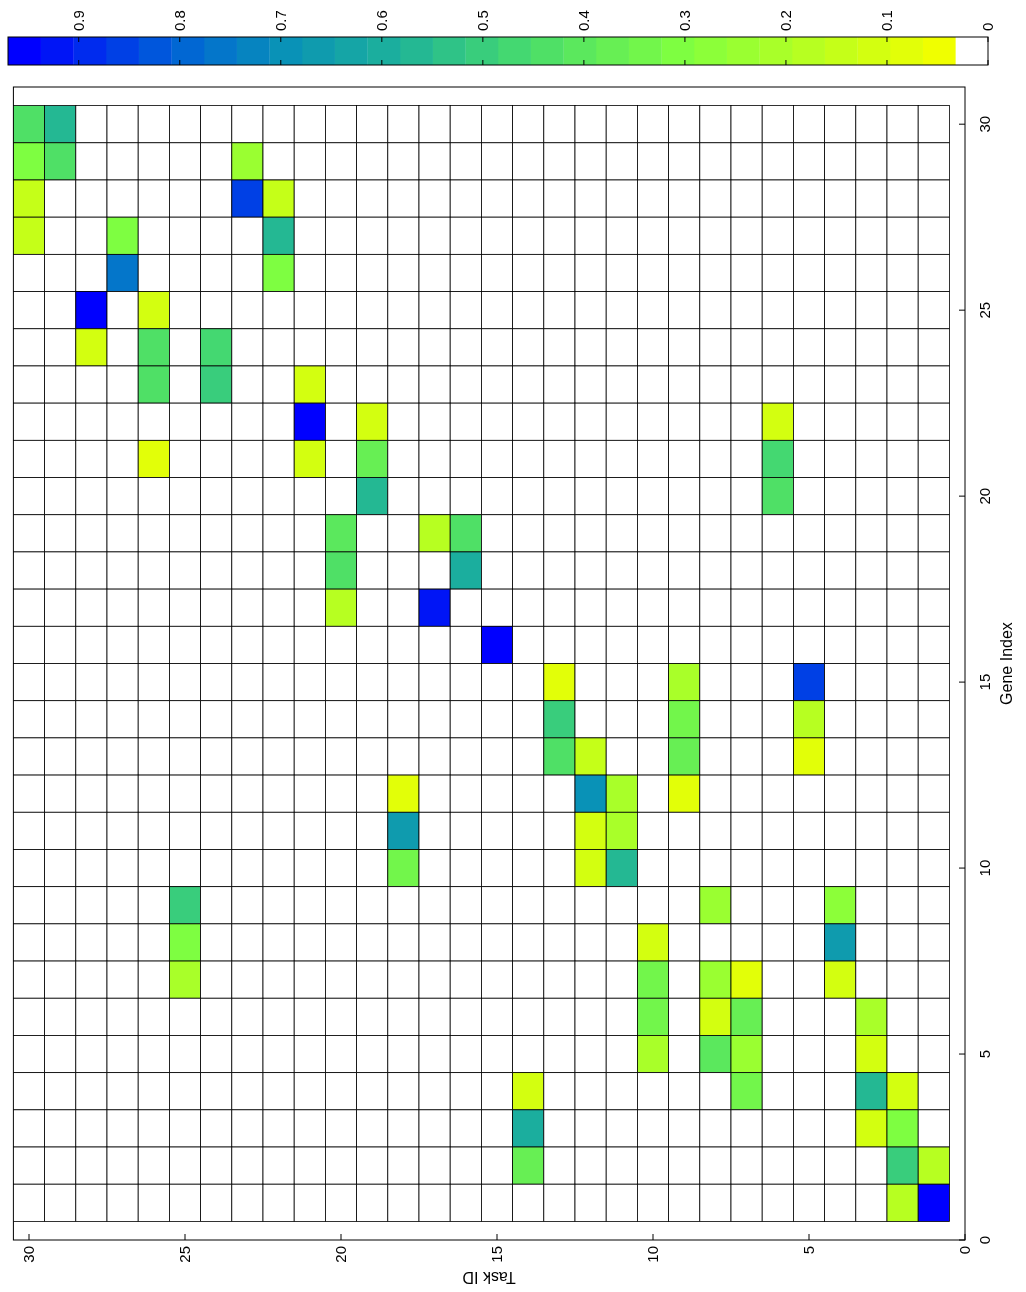 The image size is (1026, 1292). I want to click on x-tick-label: 0, so click(965, 1250).